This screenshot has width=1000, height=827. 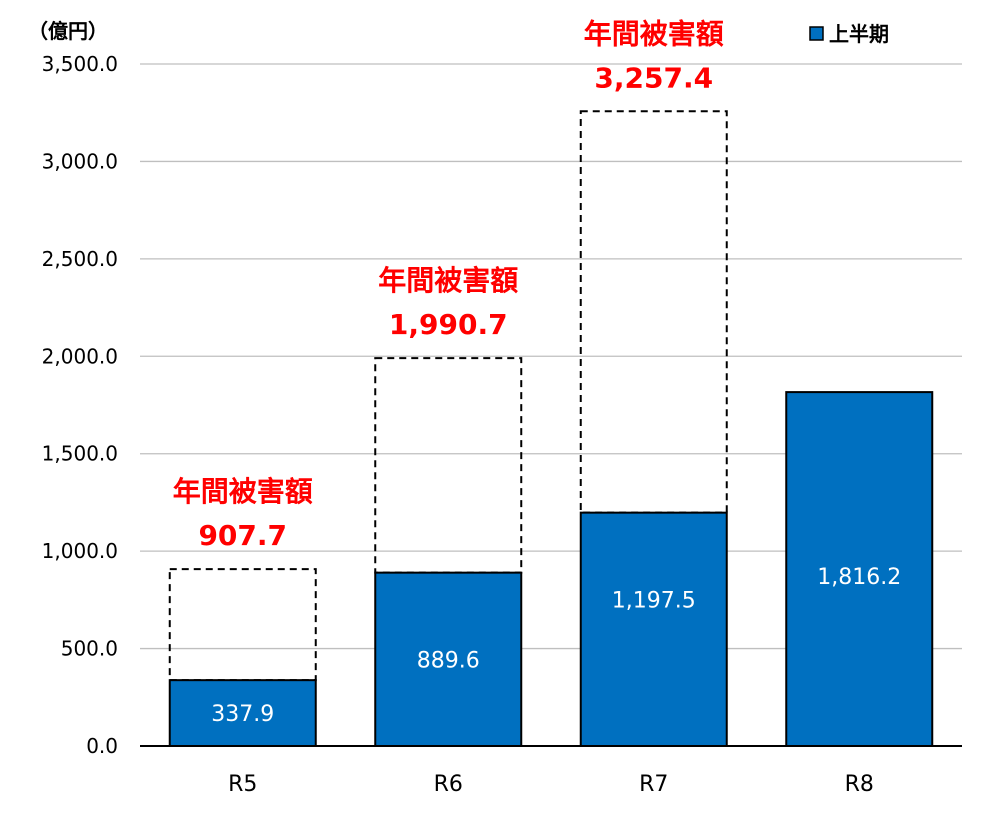 What do you see at coordinates (102, 746) in the screenshot?
I see `y-tick-label: 0.0` at bounding box center [102, 746].